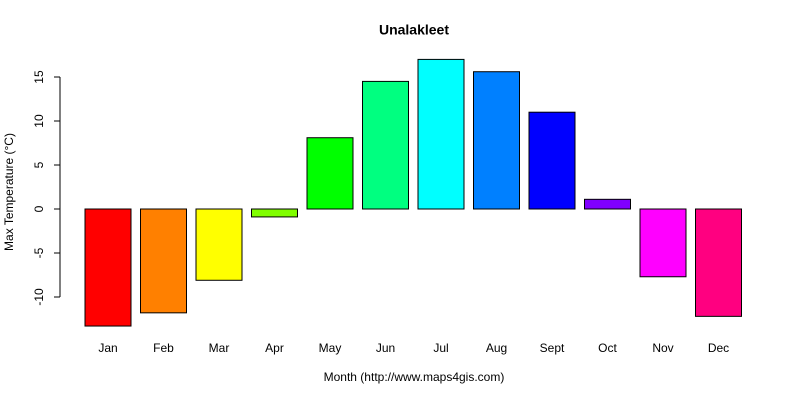 Image resolution: width=800 pixels, height=400 pixels. I want to click on x-tick-label: Dec, so click(718, 348).